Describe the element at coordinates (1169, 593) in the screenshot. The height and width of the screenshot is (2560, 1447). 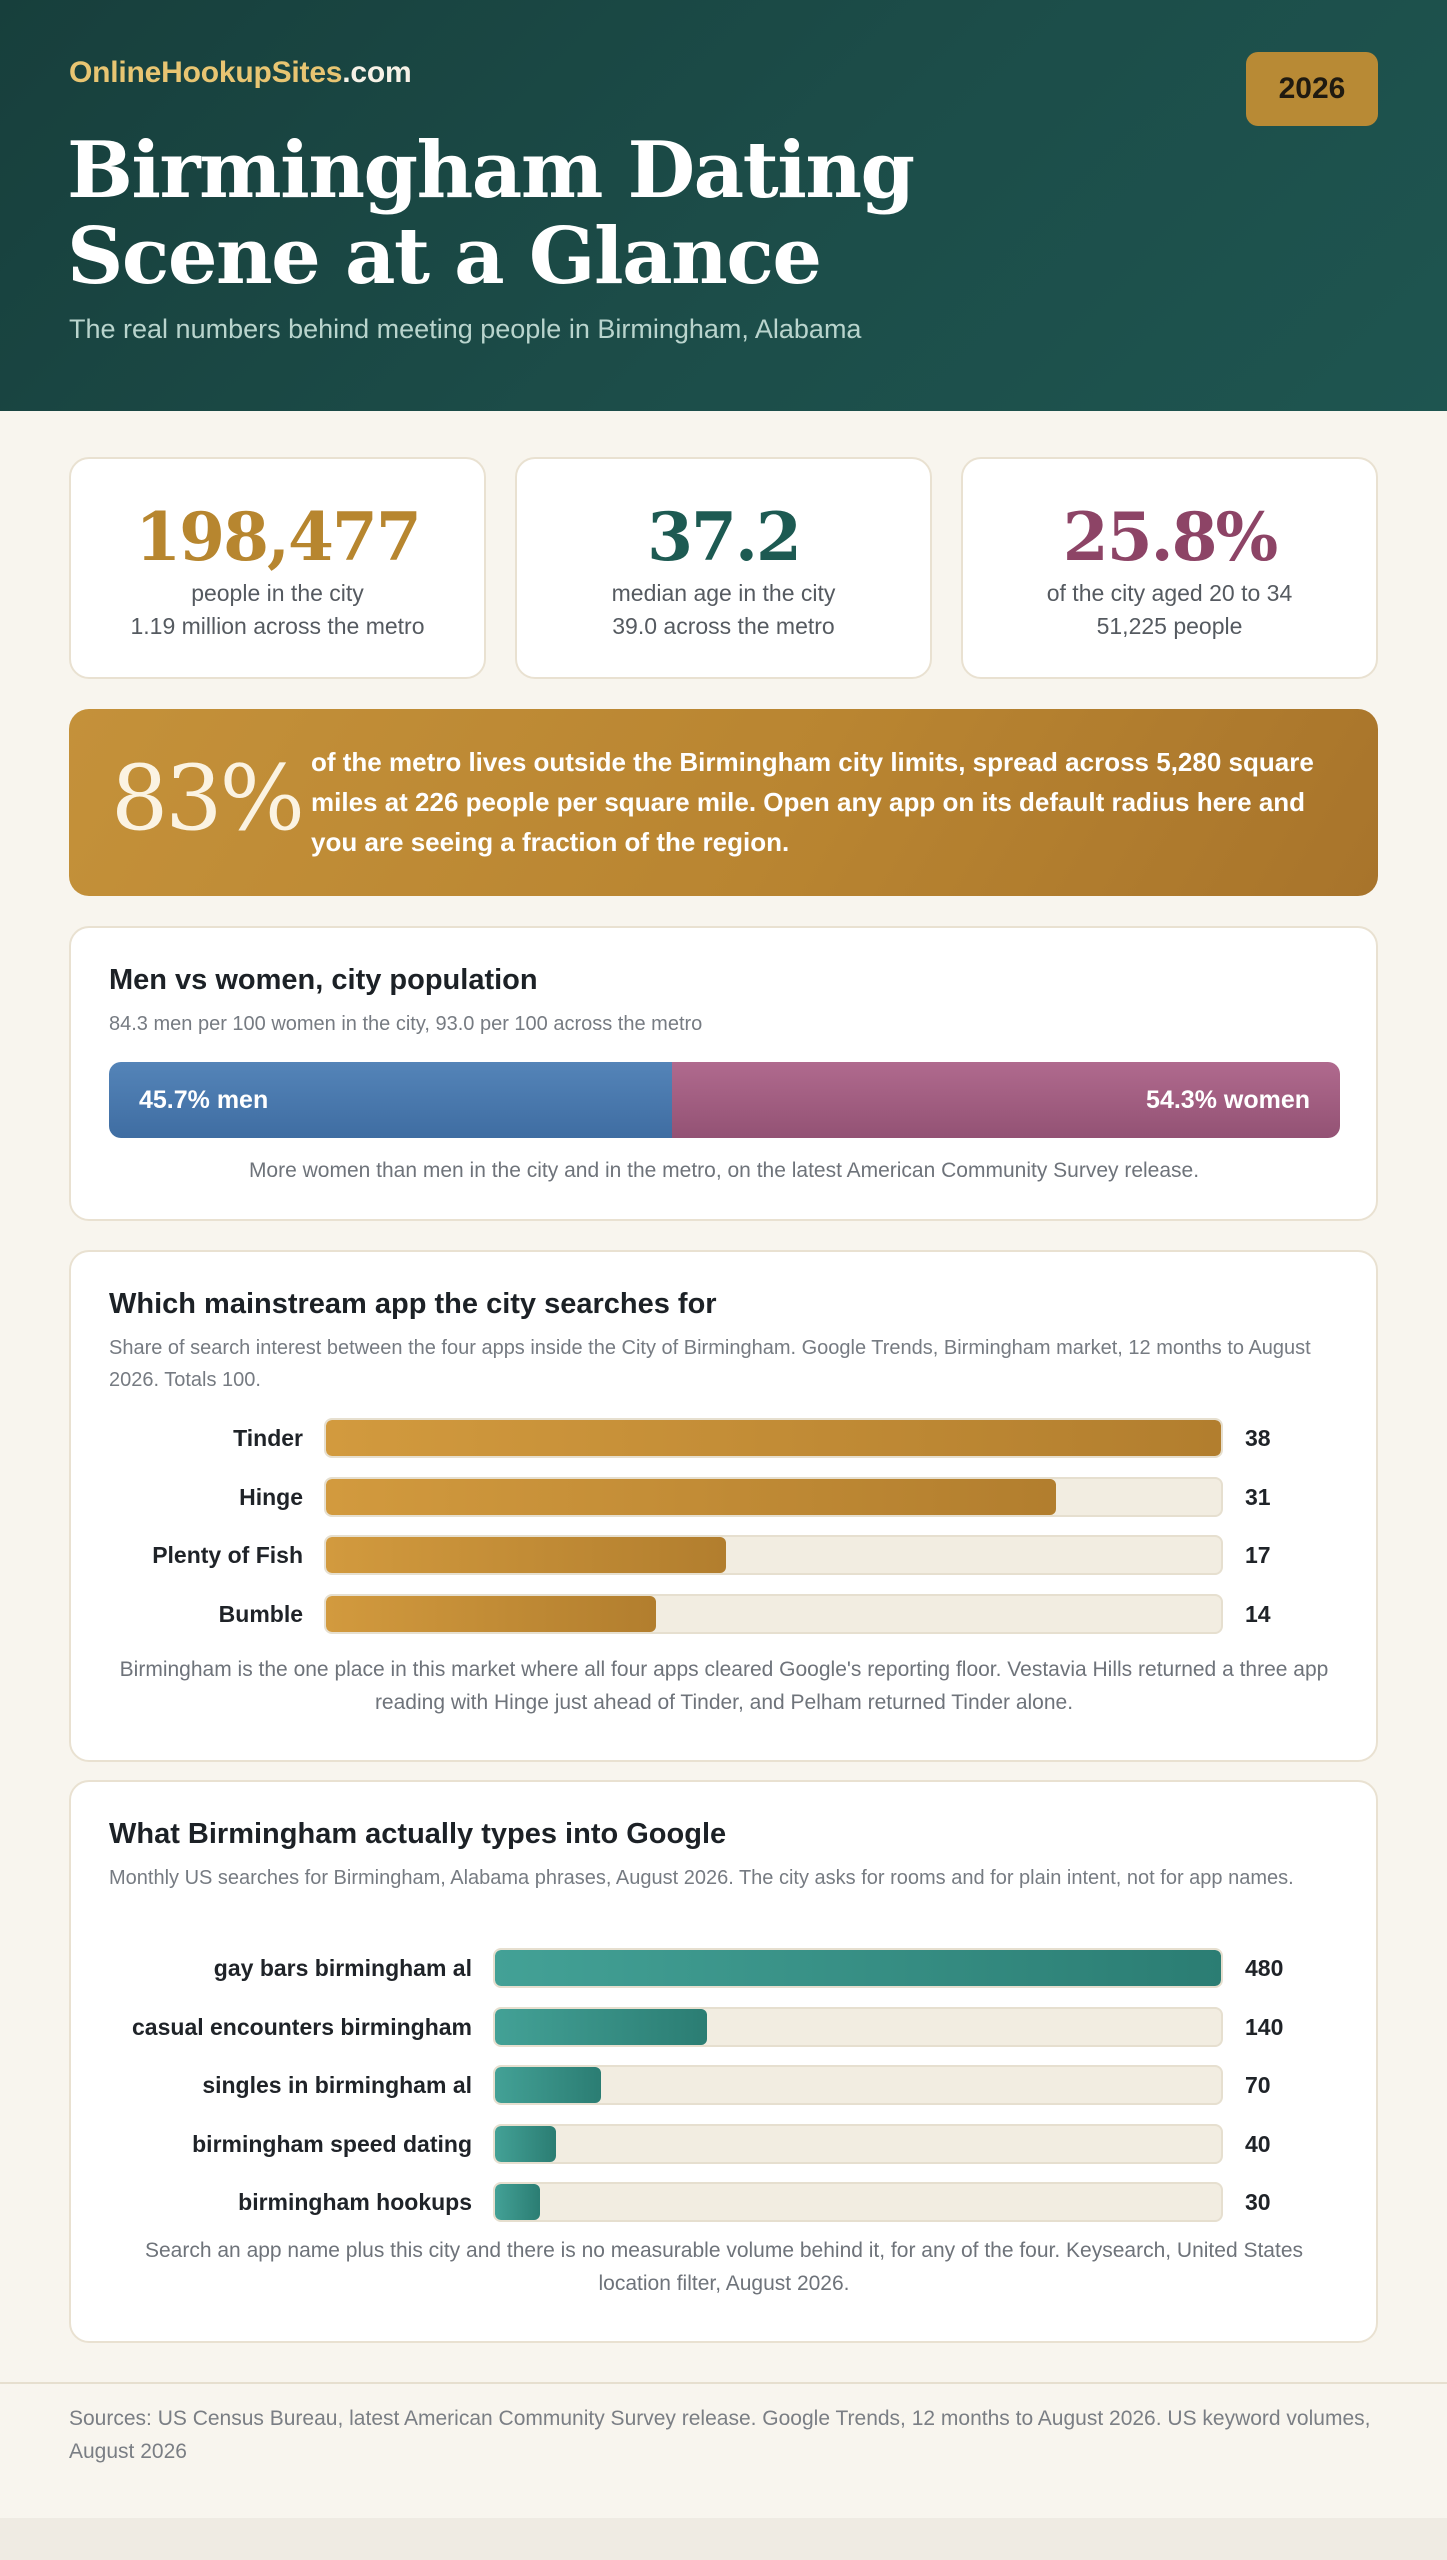
I see `stat-label: of the city aged 20 to 34` at that location.